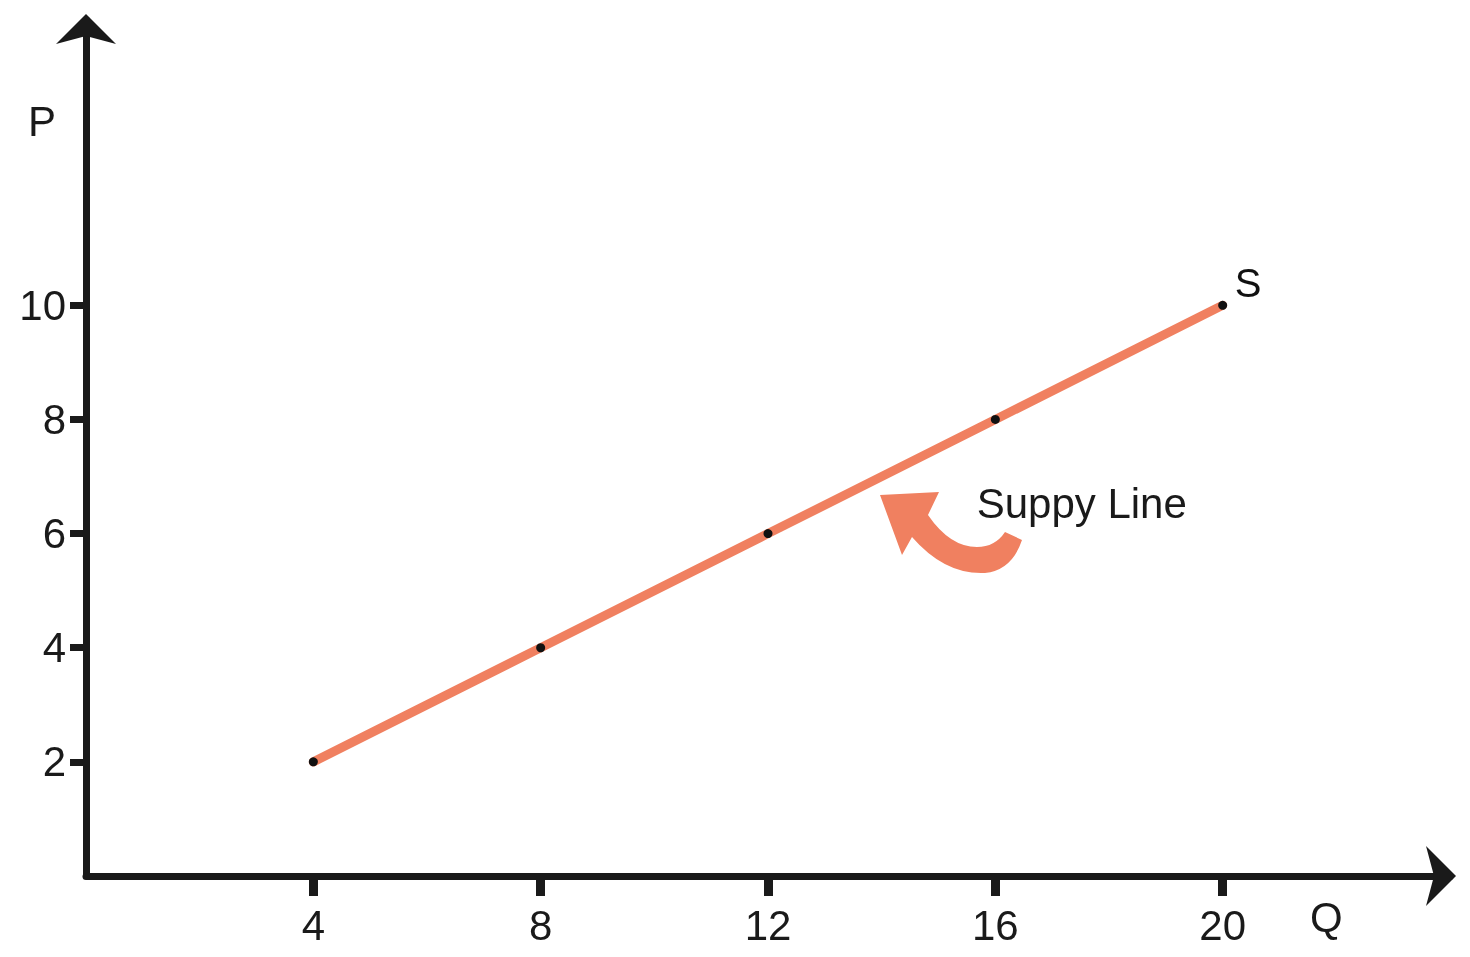  I want to click on y-tick-label: 2, so click(54, 762).